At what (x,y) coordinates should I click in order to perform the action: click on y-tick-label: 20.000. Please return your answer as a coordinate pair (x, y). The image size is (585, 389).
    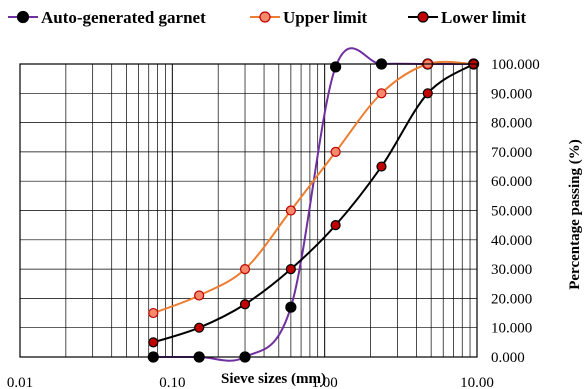
    Looking at the image, I should click on (511, 299).